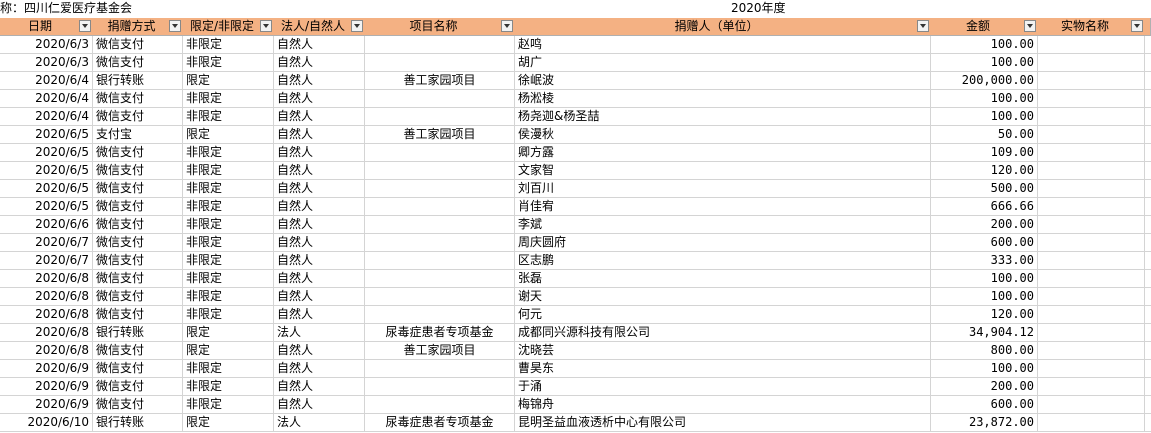  Describe the element at coordinates (723, 207) in the screenshot. I see `donor-cell: 肖佳宥` at that location.